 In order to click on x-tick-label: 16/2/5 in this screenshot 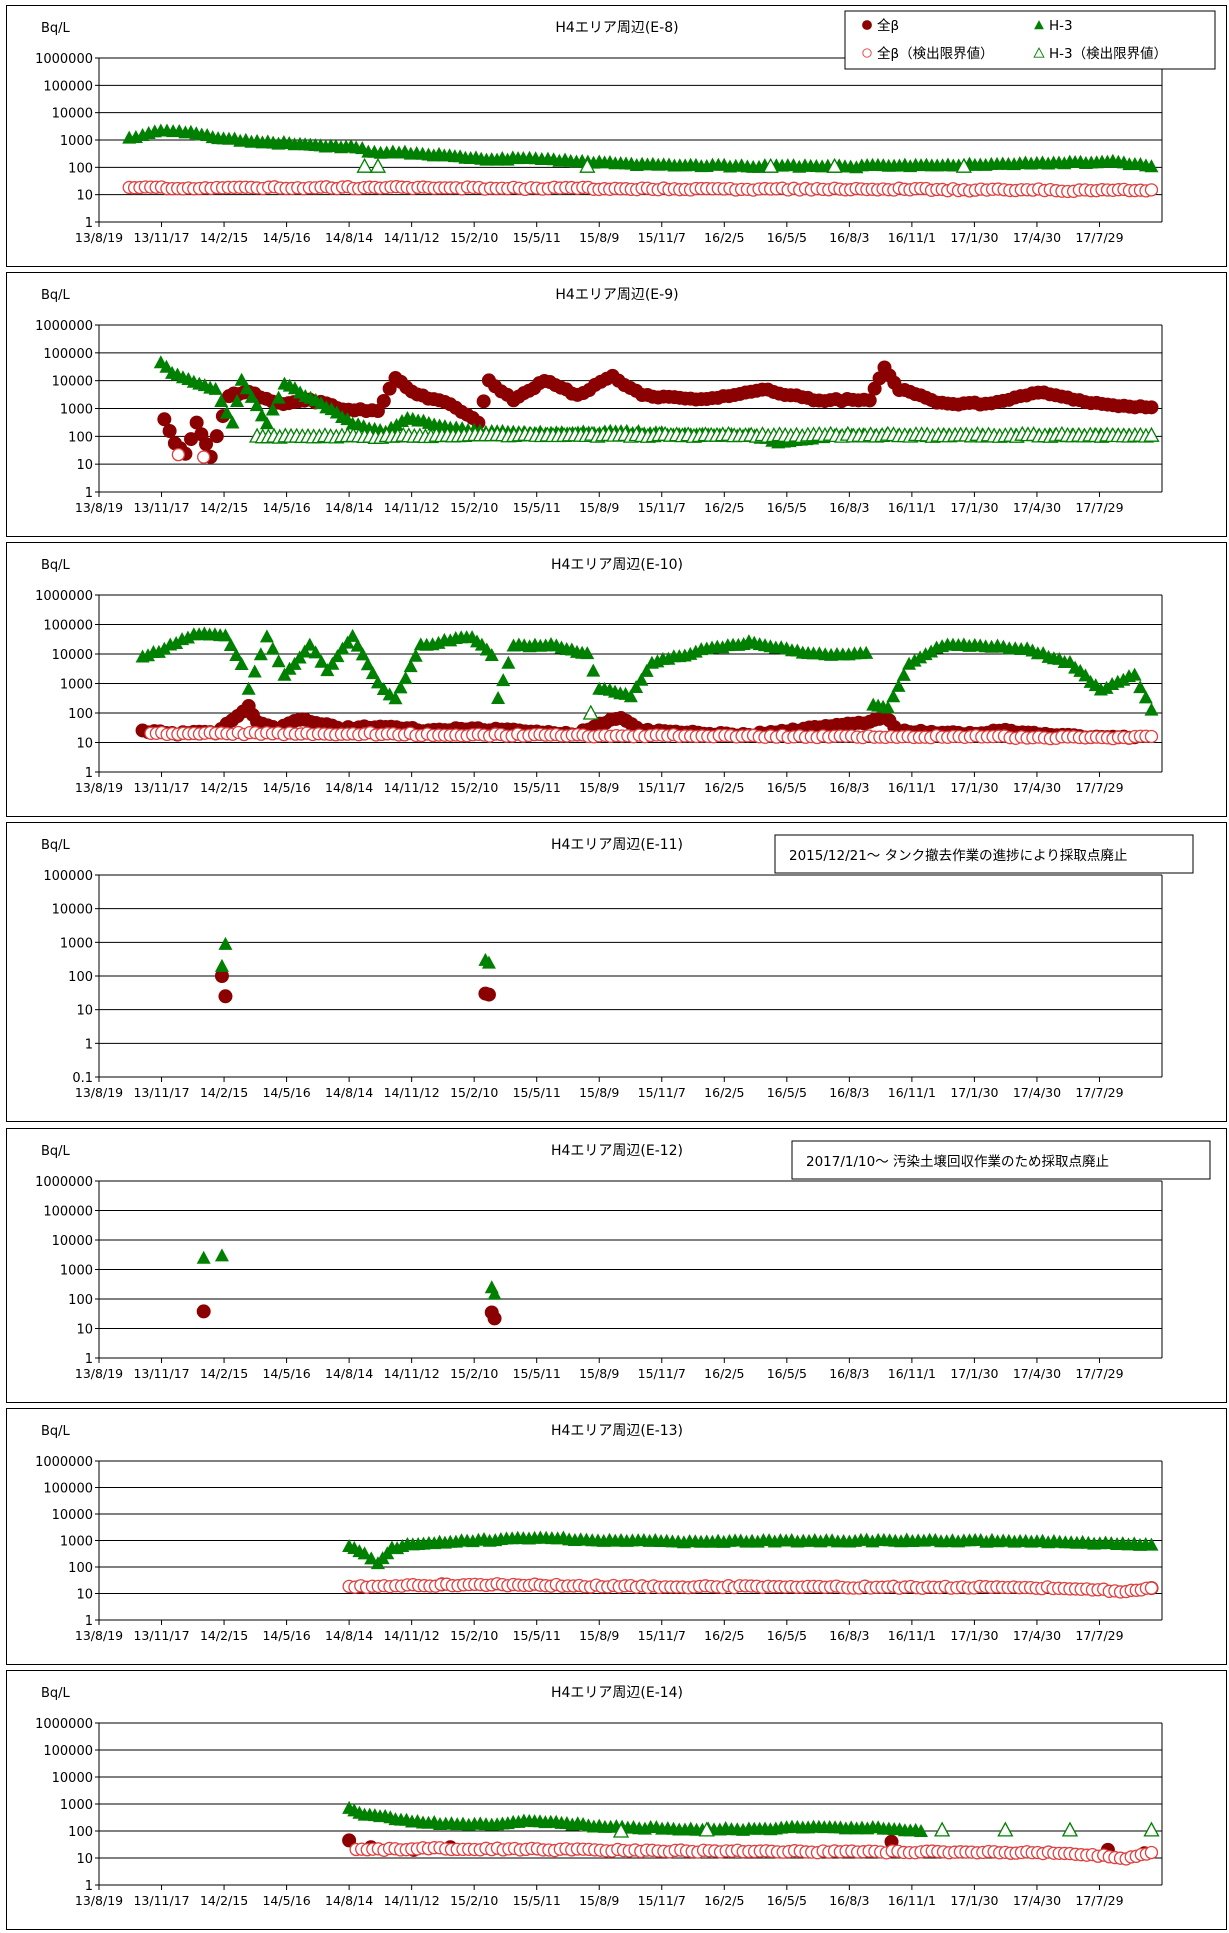, I will do `click(724, 1092)`.